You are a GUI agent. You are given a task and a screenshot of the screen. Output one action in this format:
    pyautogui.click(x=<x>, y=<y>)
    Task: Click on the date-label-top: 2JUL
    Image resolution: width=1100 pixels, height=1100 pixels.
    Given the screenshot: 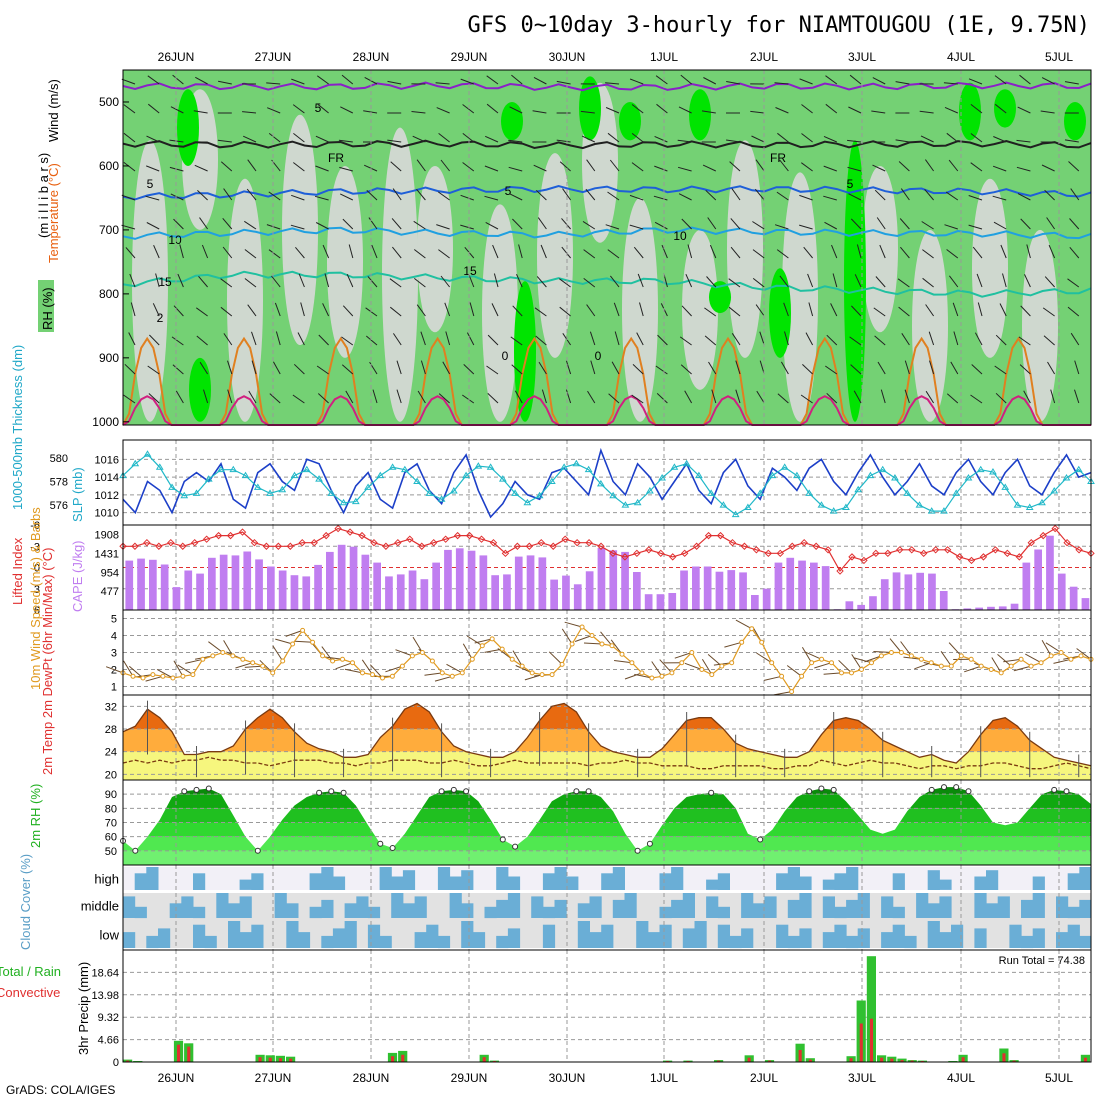 What is the action you would take?
    pyautogui.click(x=764, y=57)
    